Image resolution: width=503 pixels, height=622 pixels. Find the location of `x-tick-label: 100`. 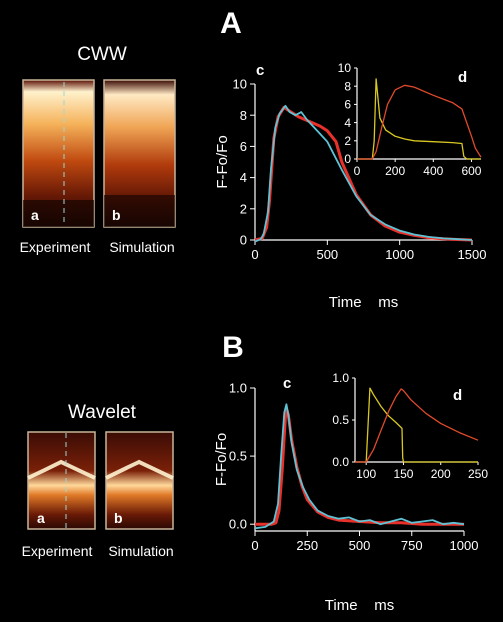

x-tick-label: 100 is located at coordinates (366, 474).